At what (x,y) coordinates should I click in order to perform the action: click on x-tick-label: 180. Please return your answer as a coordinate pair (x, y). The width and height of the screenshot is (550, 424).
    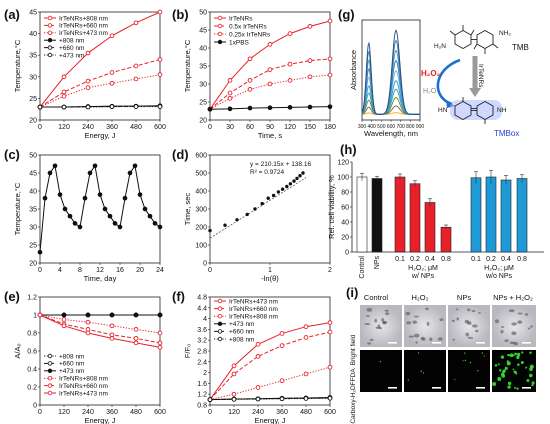
    Looking at the image, I should click on (330, 127).